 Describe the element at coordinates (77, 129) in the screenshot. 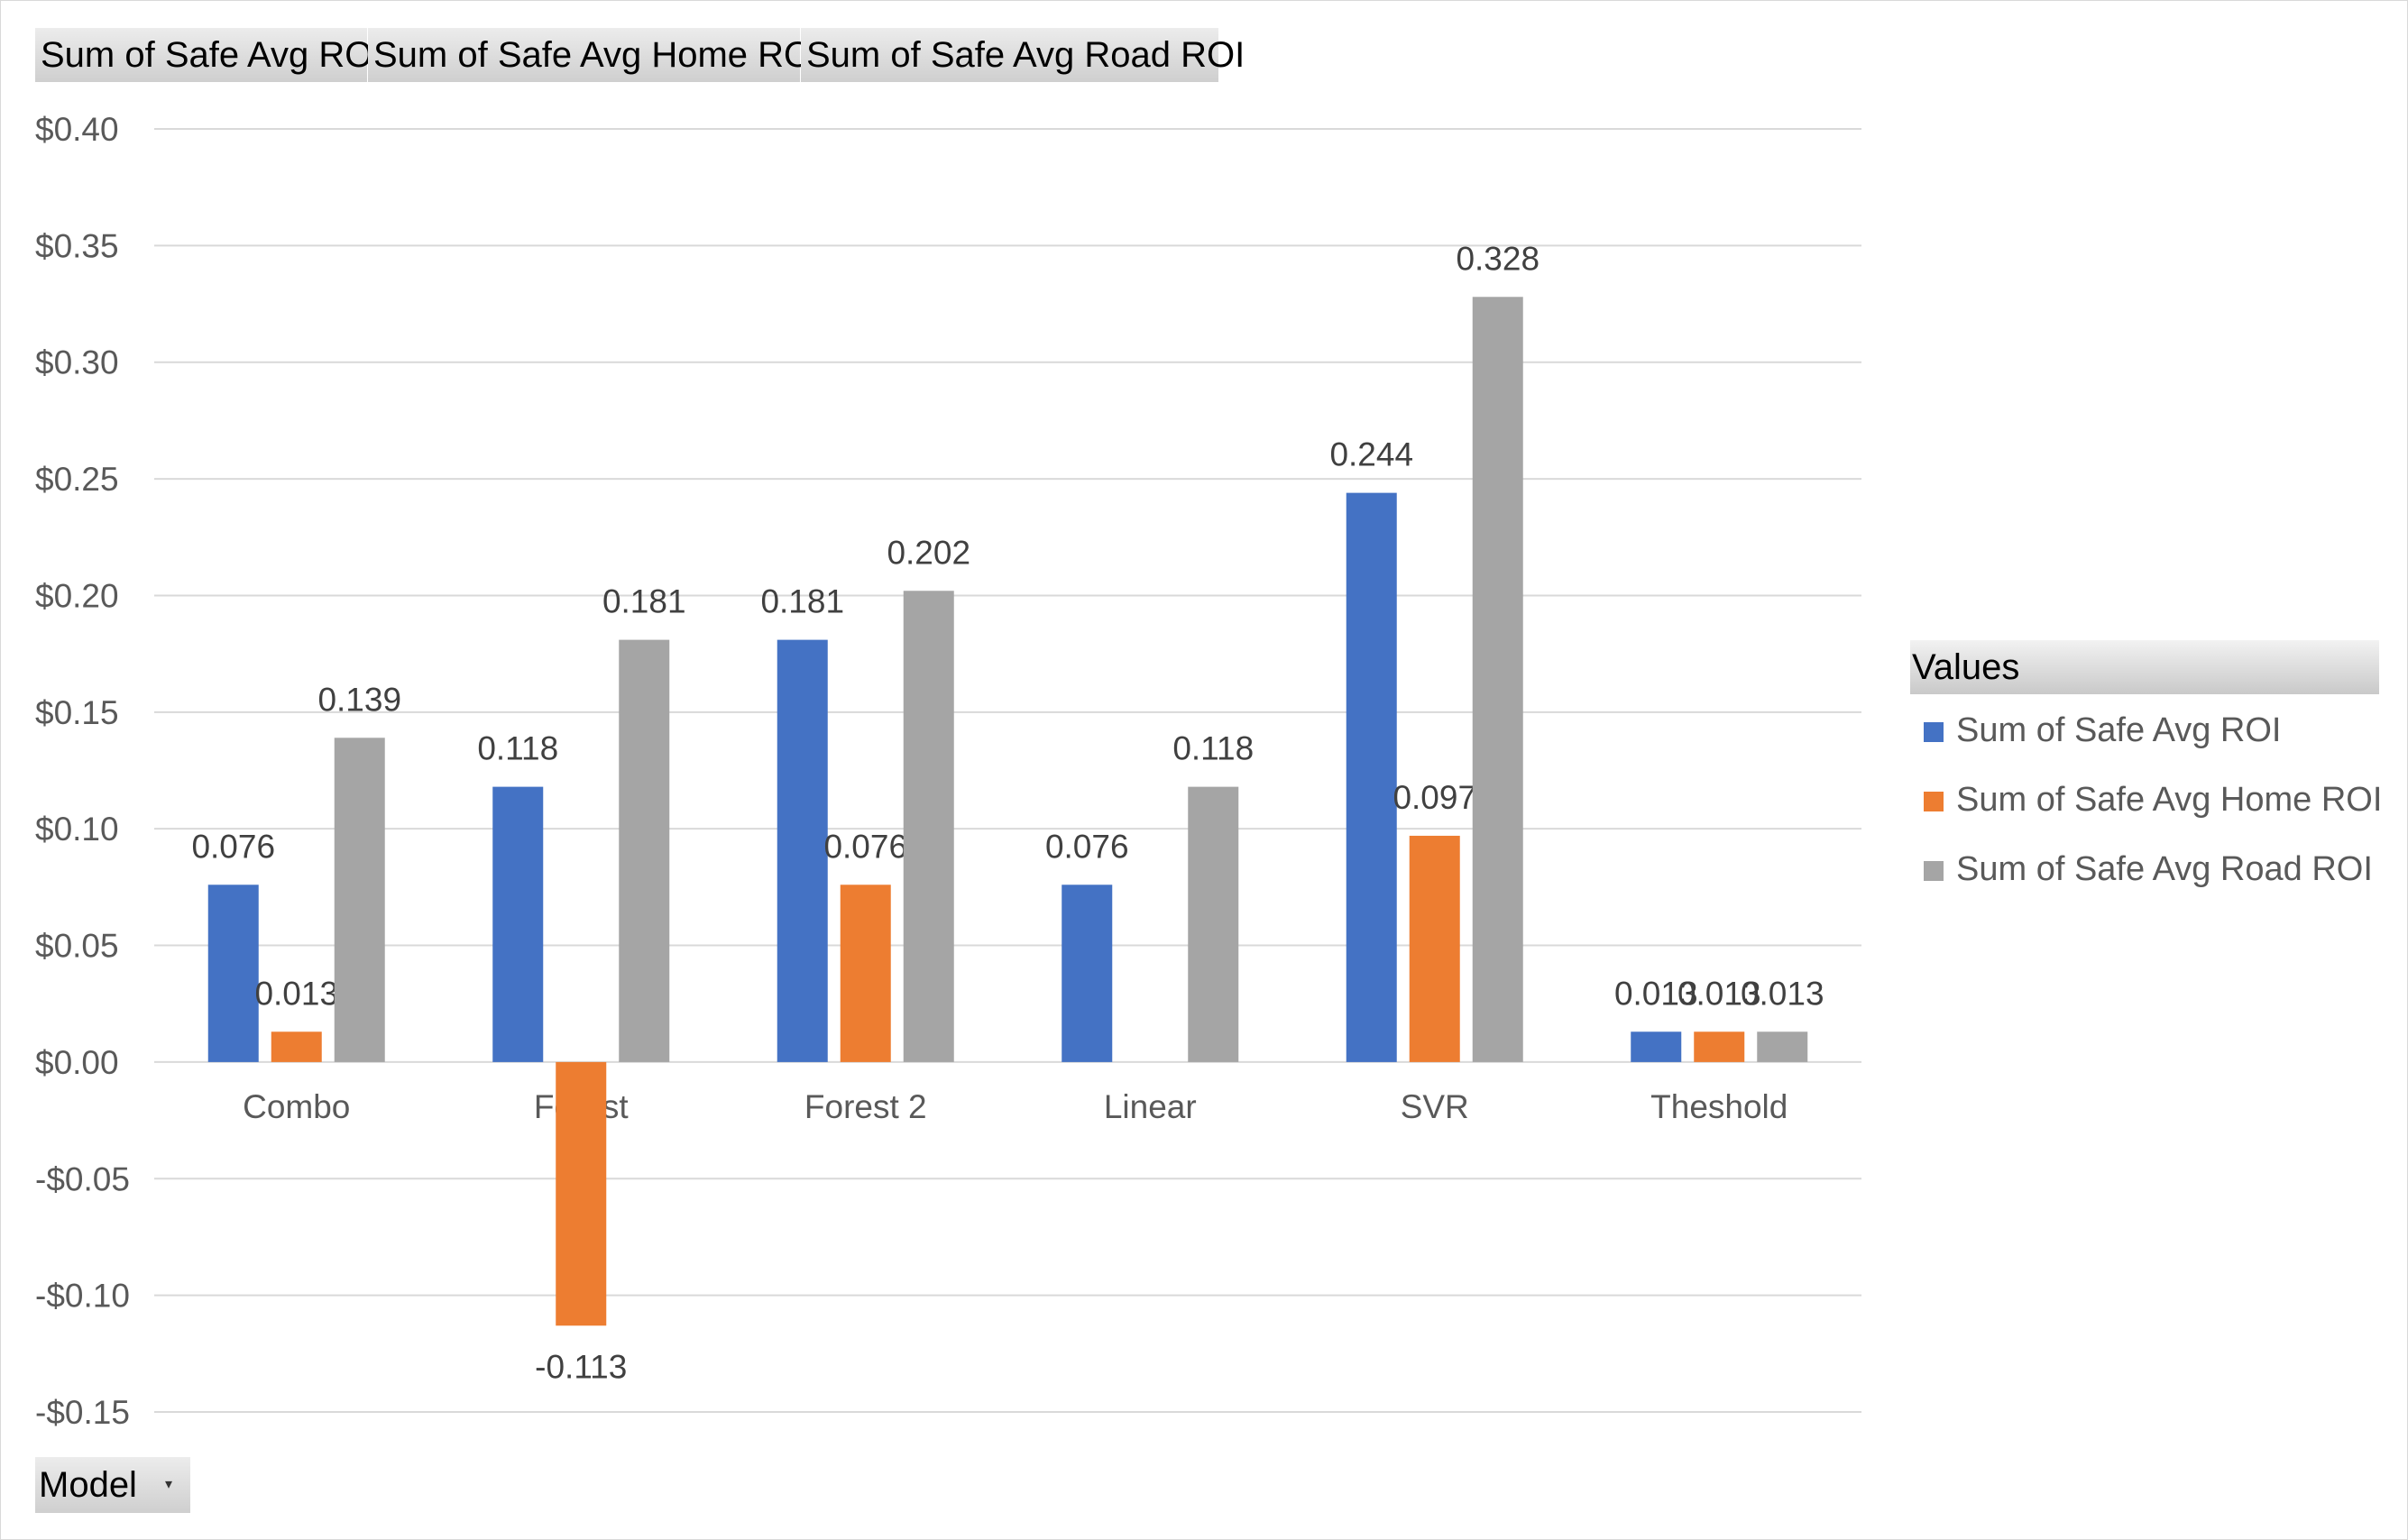

I see `y-tick-label: $0.40` at that location.